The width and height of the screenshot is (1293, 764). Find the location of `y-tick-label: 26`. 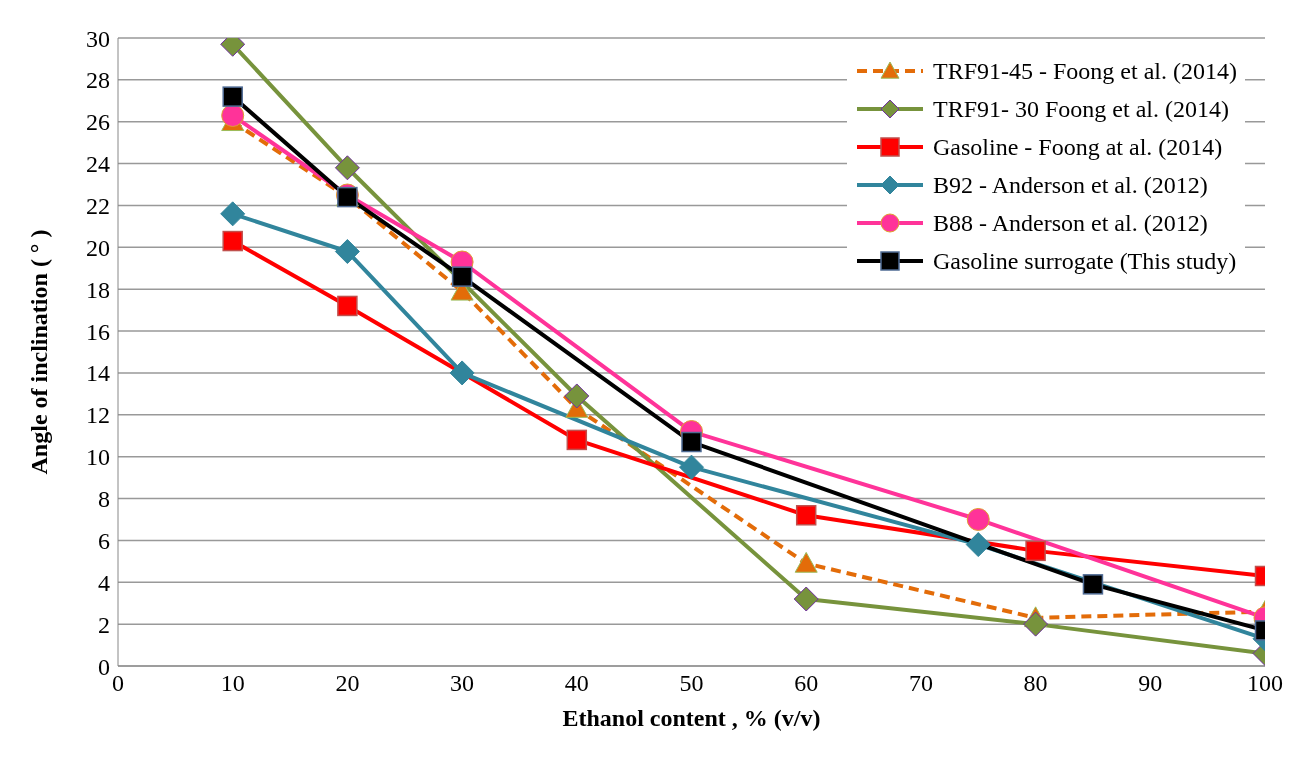

y-tick-label: 26 is located at coordinates (98, 122).